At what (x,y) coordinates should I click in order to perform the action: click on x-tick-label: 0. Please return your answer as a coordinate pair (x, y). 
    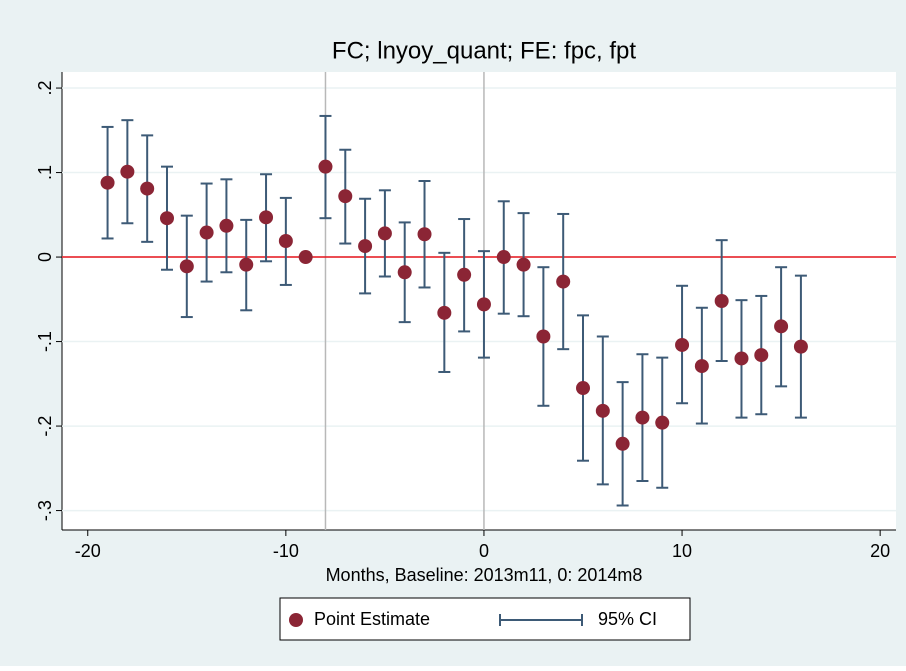
    Looking at the image, I should click on (484, 551).